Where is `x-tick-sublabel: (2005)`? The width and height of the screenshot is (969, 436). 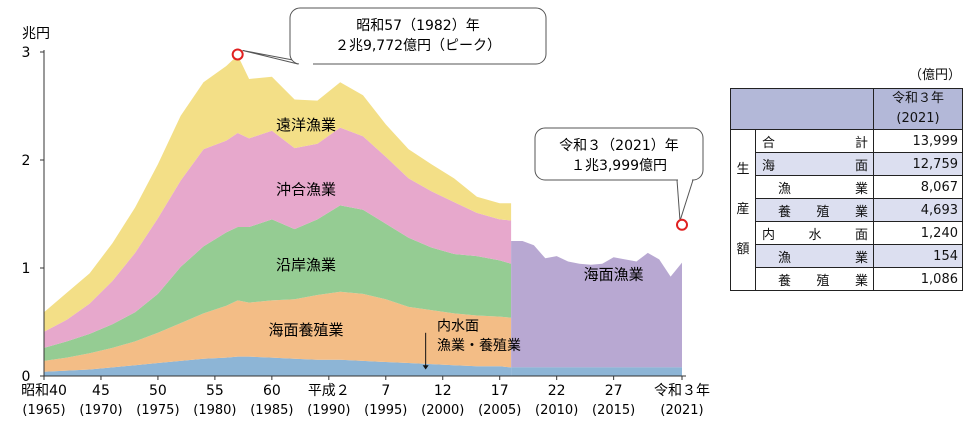
x-tick-sublabel: (2005) is located at coordinates (499, 410).